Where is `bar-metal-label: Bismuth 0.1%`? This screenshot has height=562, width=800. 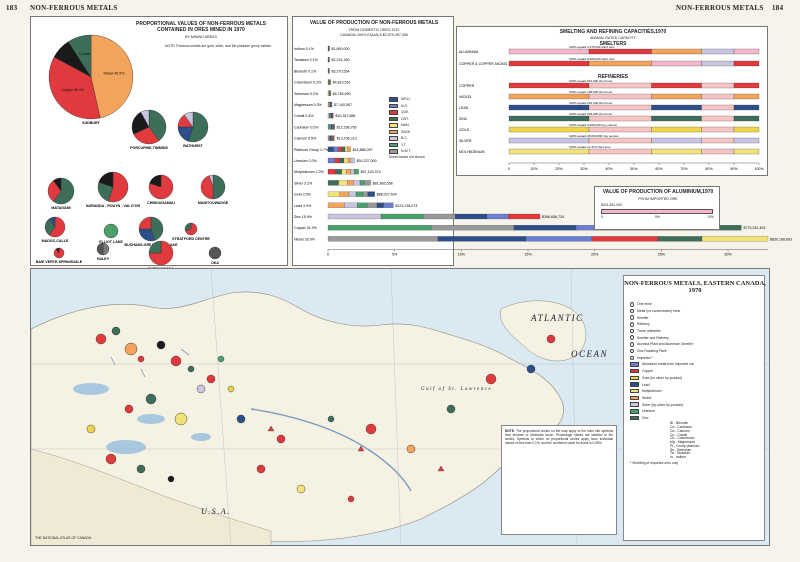
bar-metal-label: Bismuth 0.1% is located at coordinates (305, 71).